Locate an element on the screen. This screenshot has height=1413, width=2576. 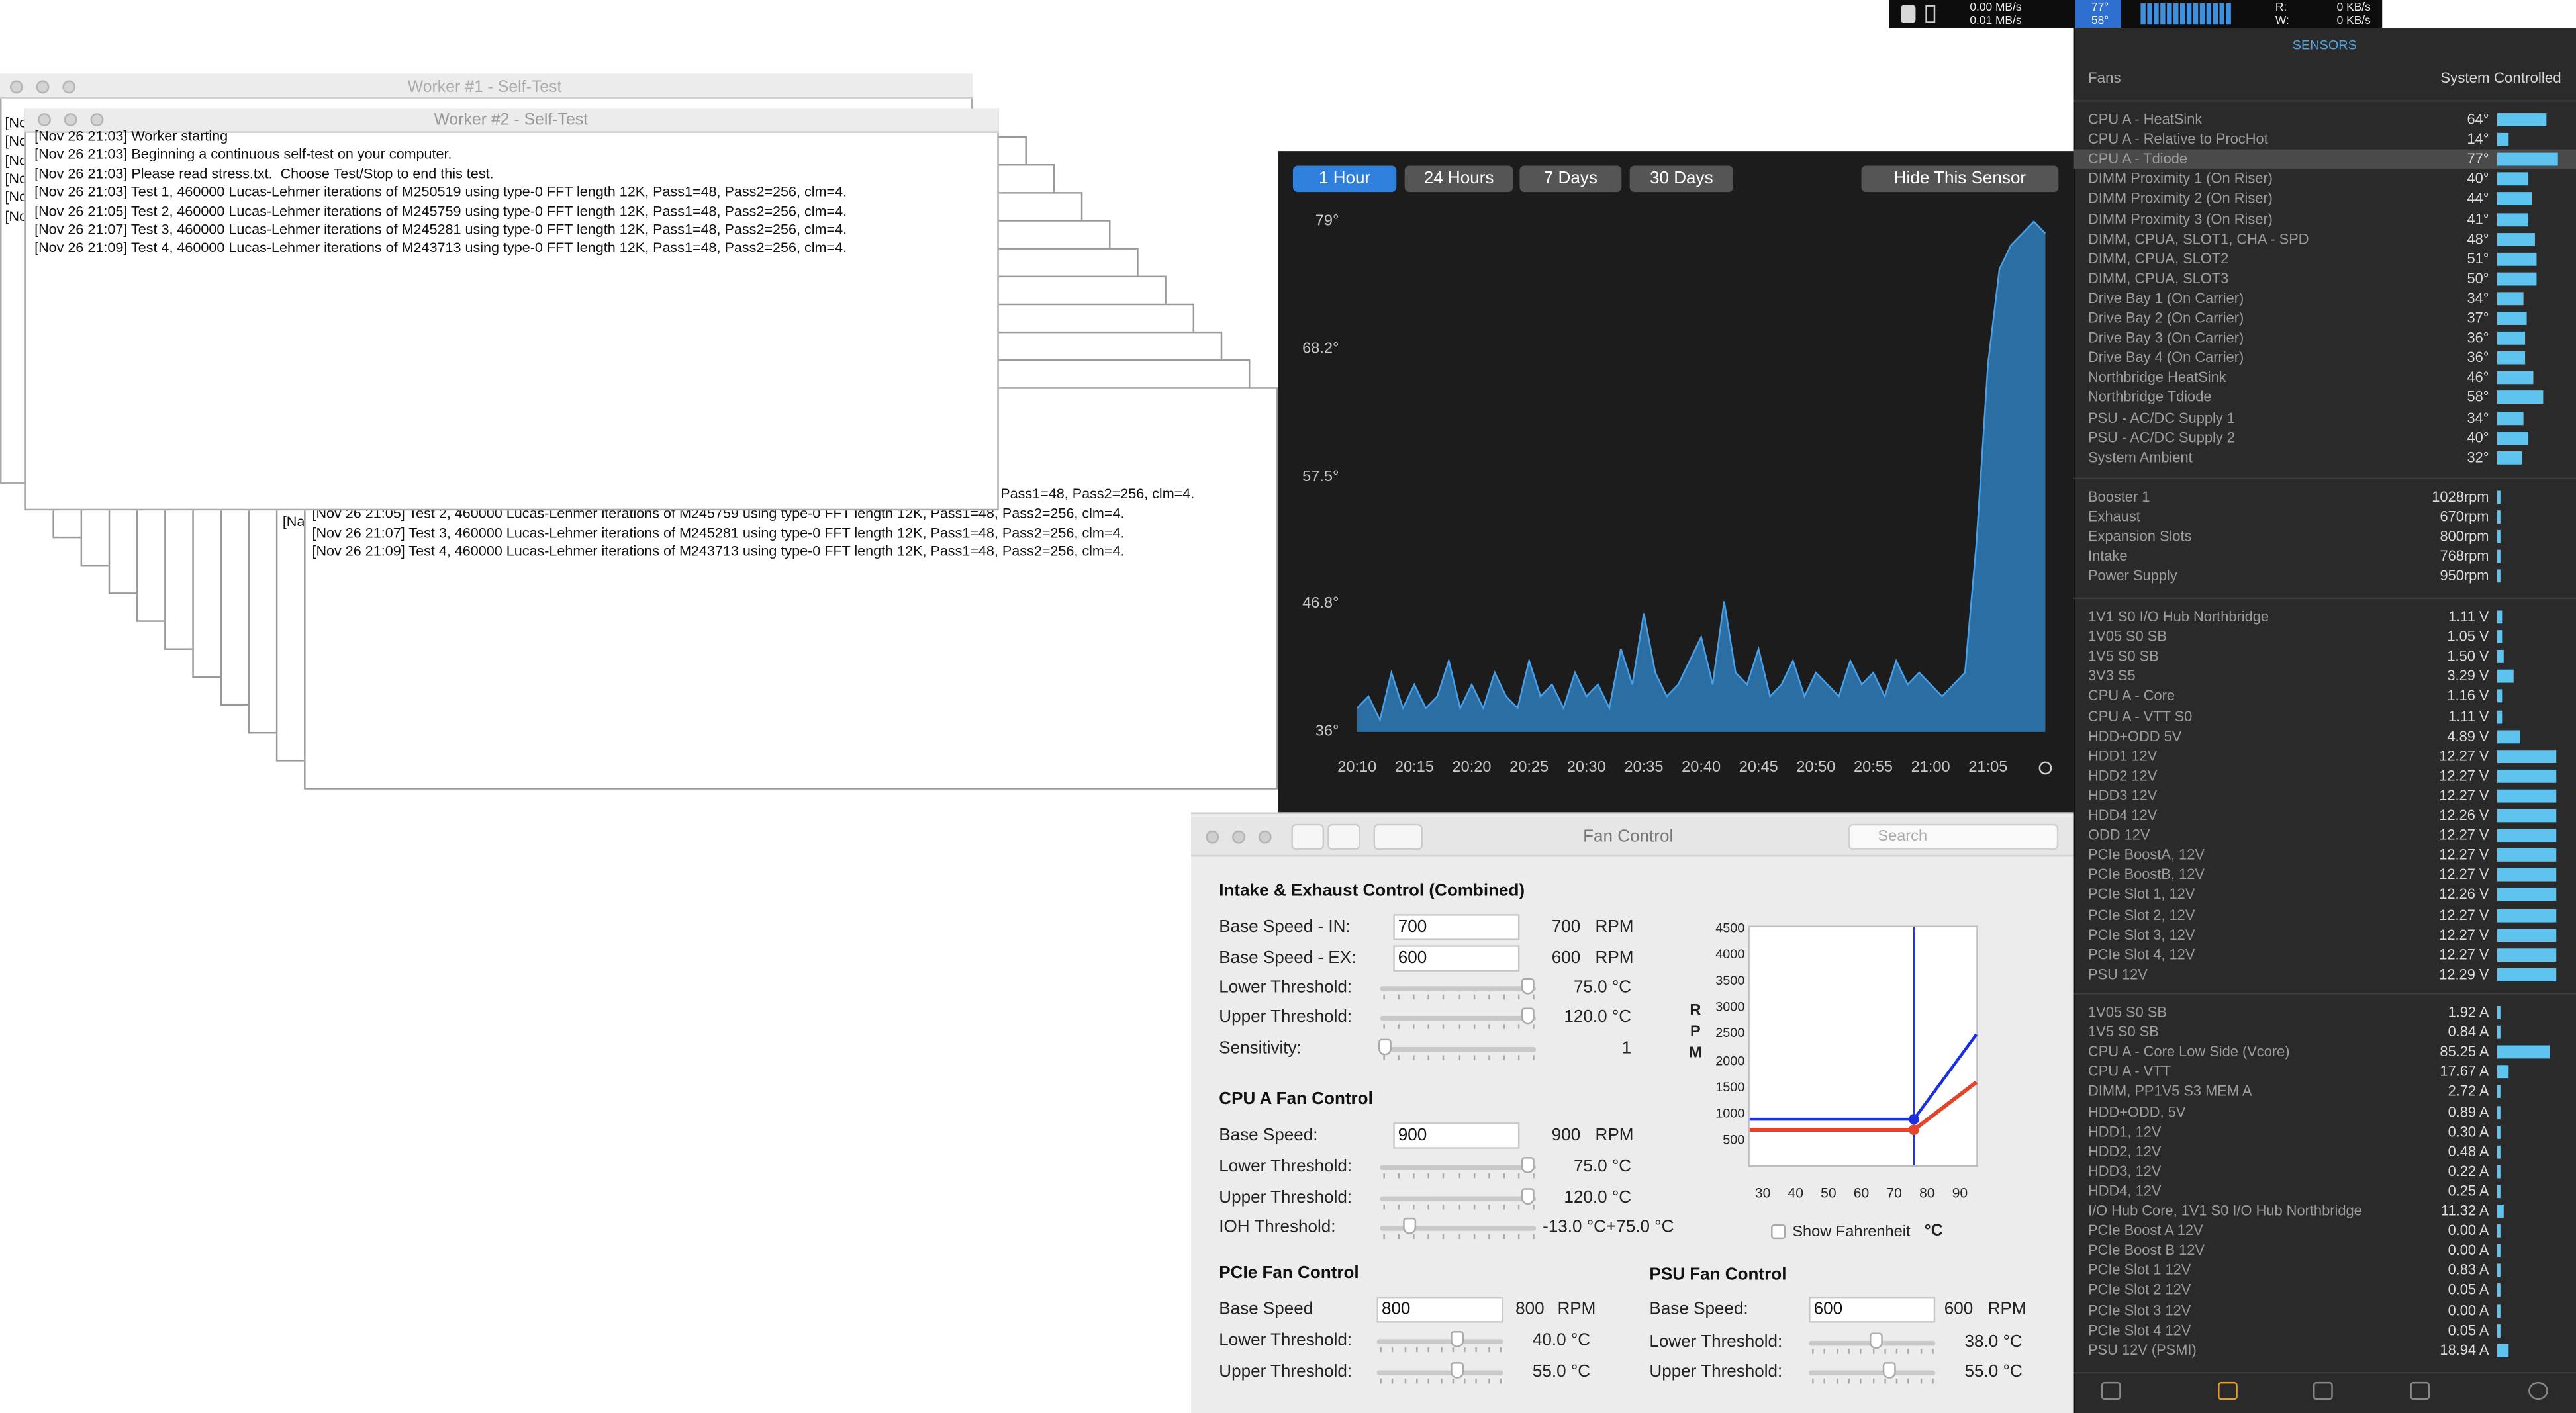
sensor-name: HDD+ODD, 5V is located at coordinates (2136, 1111).